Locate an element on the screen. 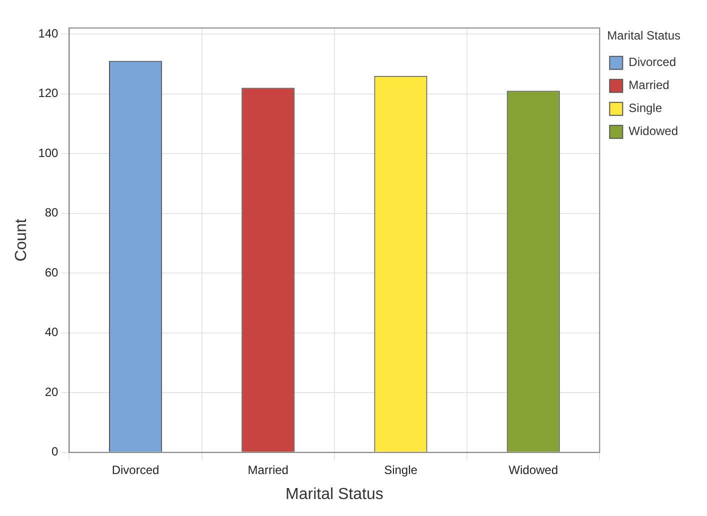  y-axis-title: Count is located at coordinates (21, 240).